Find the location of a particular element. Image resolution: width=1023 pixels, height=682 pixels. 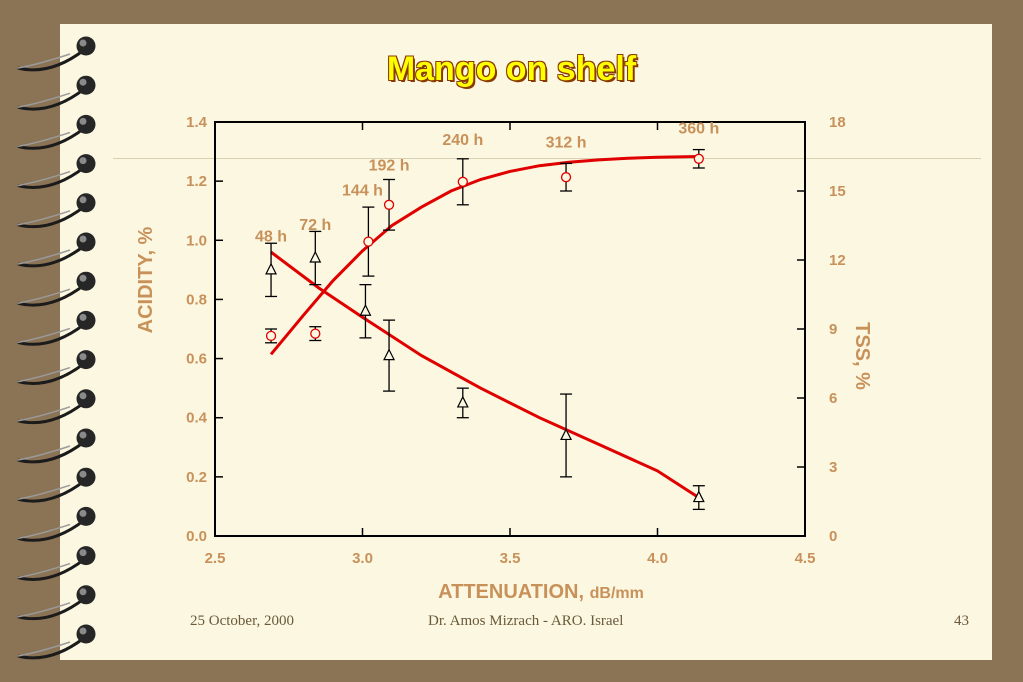

y-left-tick-label: 1.0 is located at coordinates (196, 240).